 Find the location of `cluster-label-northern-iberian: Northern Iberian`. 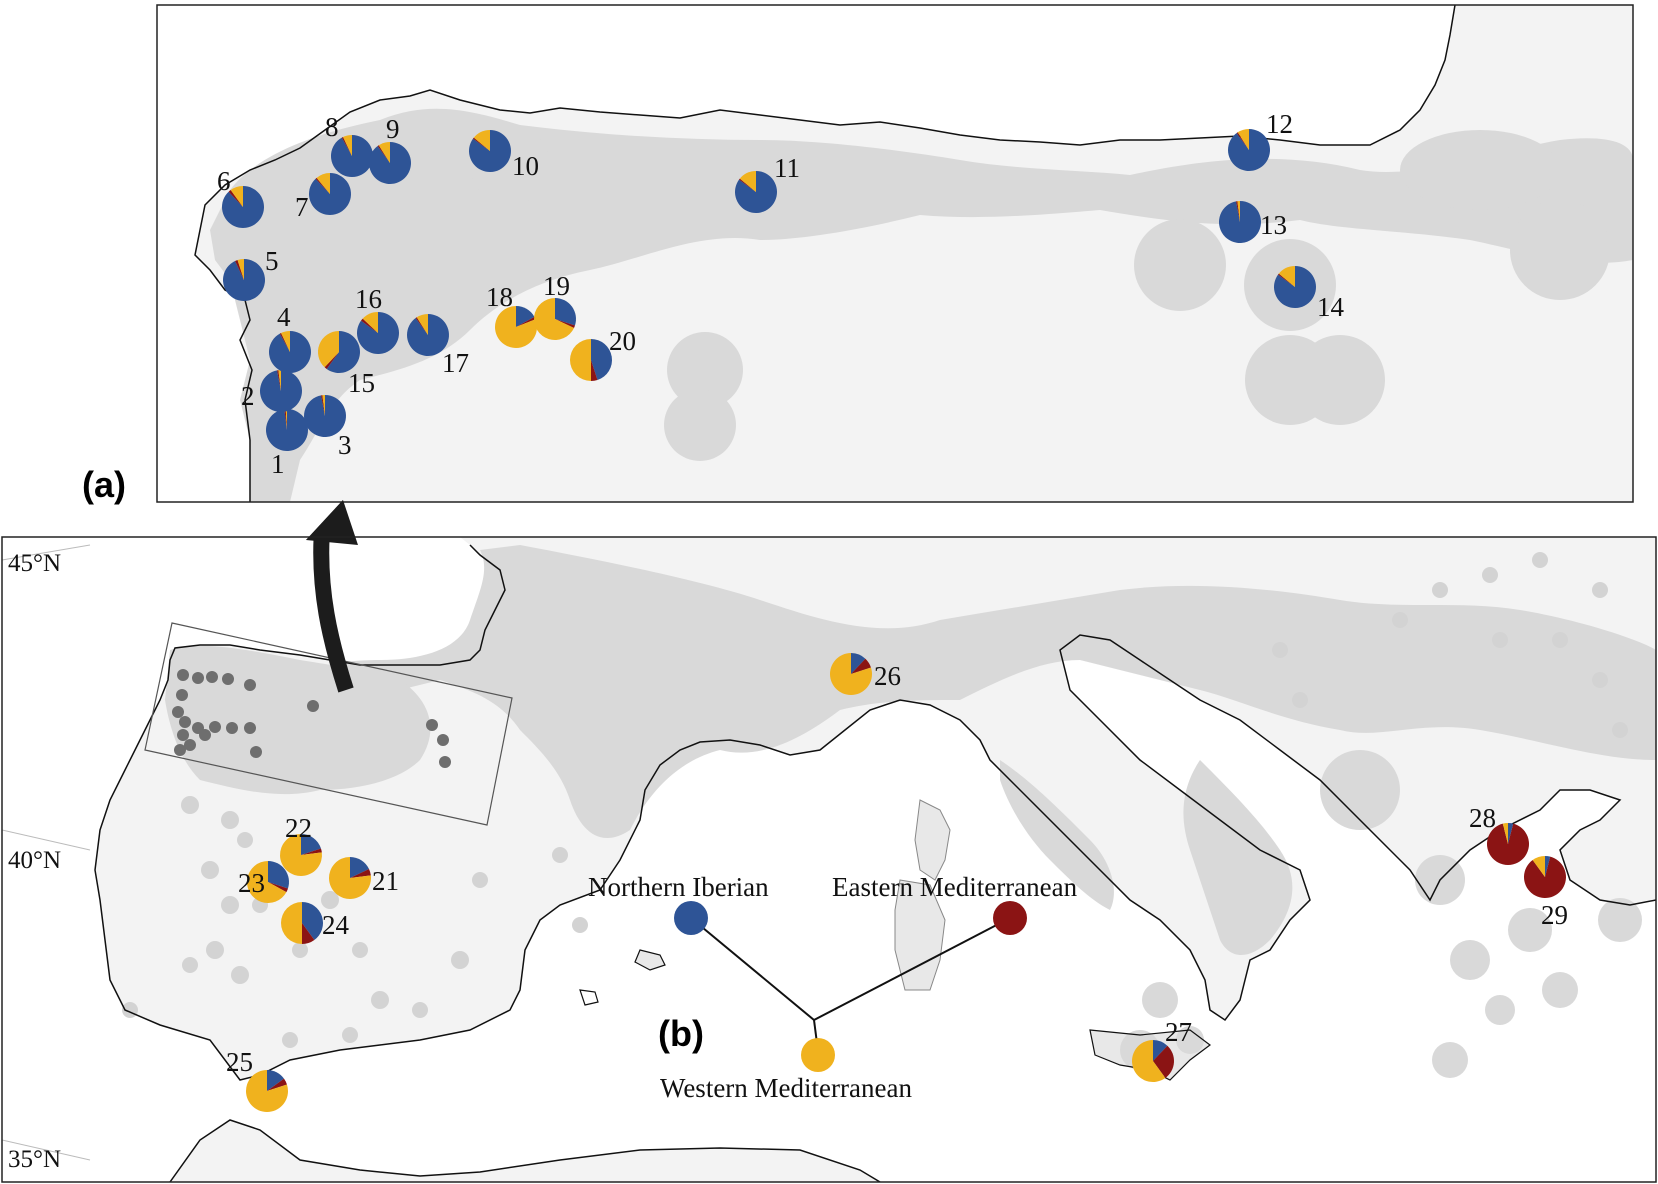

cluster-label-northern-iberian: Northern Iberian is located at coordinates (678, 887).